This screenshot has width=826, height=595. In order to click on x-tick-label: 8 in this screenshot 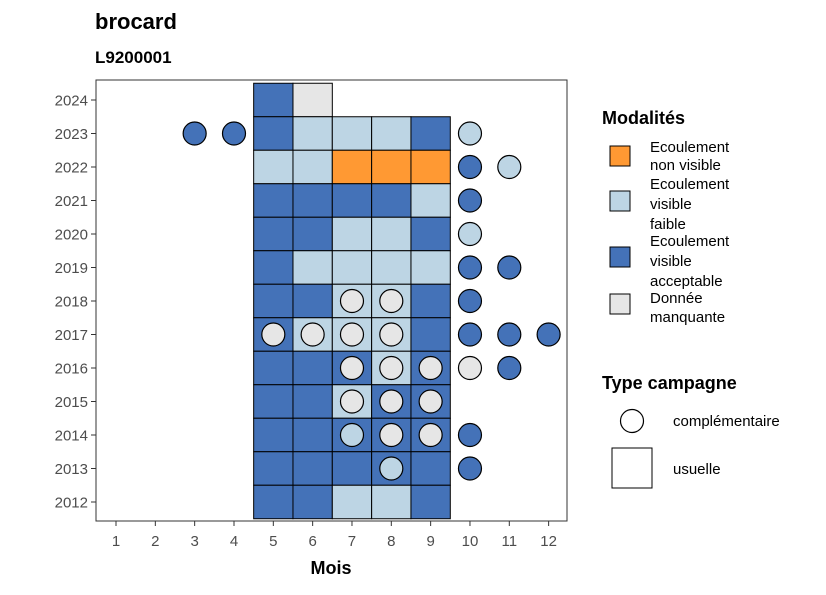, I will do `click(391, 541)`.